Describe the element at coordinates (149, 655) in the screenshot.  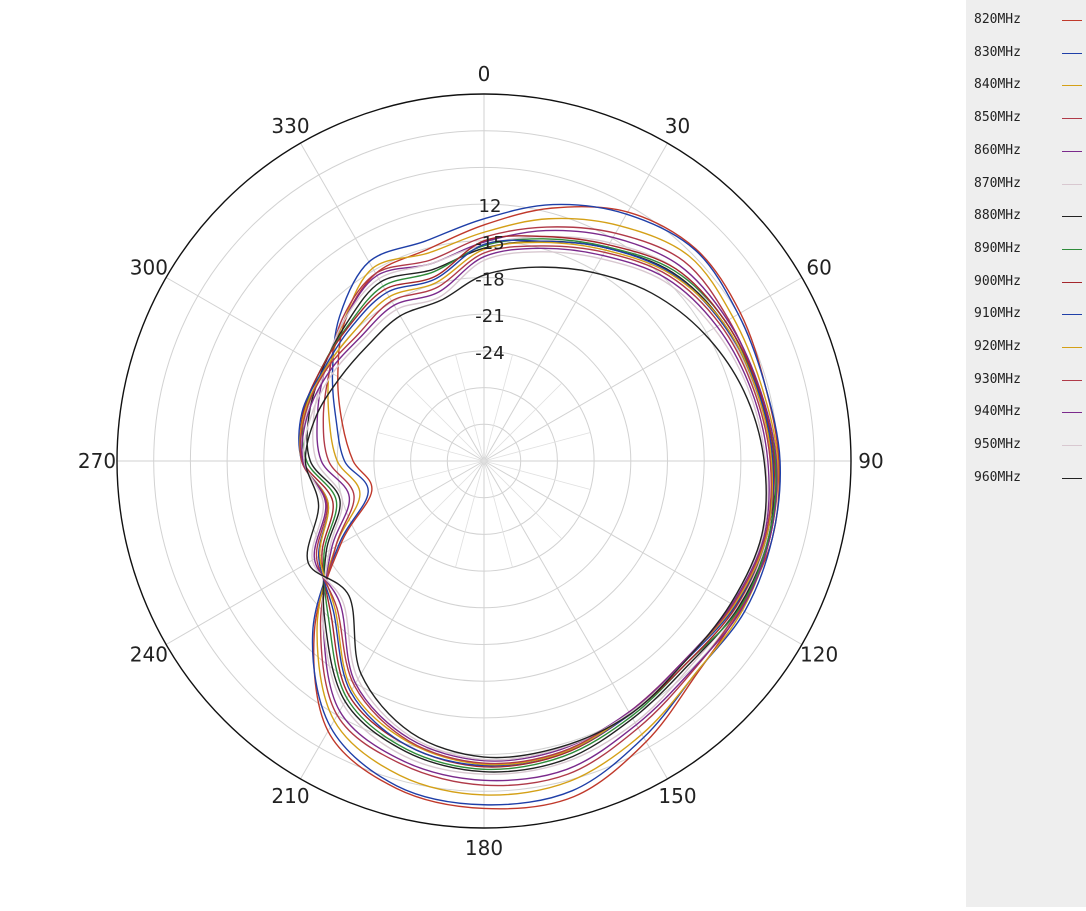
I see `angle-tick-label: 240` at that location.